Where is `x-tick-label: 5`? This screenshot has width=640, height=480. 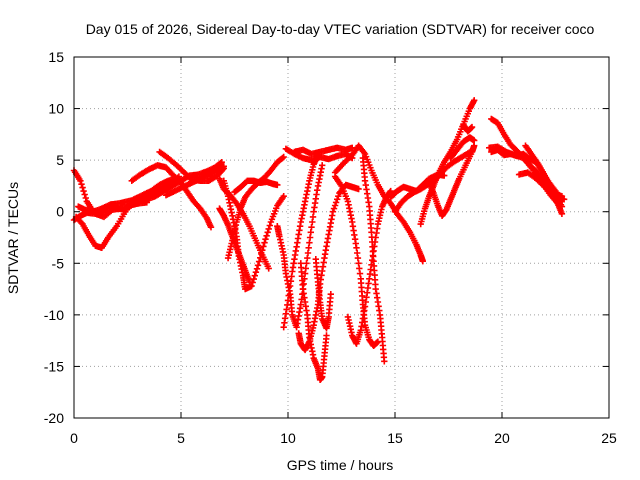 x-tick-label: 5 is located at coordinates (181, 438).